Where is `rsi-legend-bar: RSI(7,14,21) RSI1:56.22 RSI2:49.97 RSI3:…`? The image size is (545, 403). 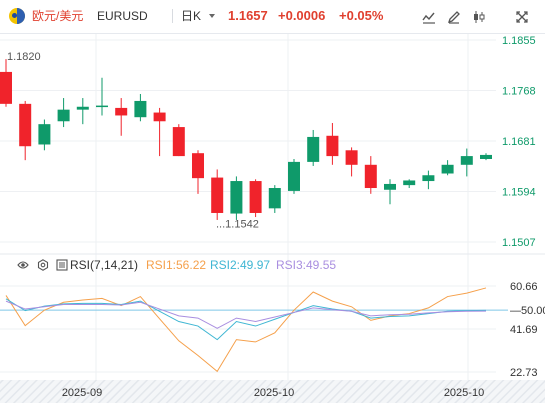 rsi-legend-bar: RSI(7,14,21) RSI1:56.22 RSI2:49.97 RSI3:… is located at coordinates (272, 265).